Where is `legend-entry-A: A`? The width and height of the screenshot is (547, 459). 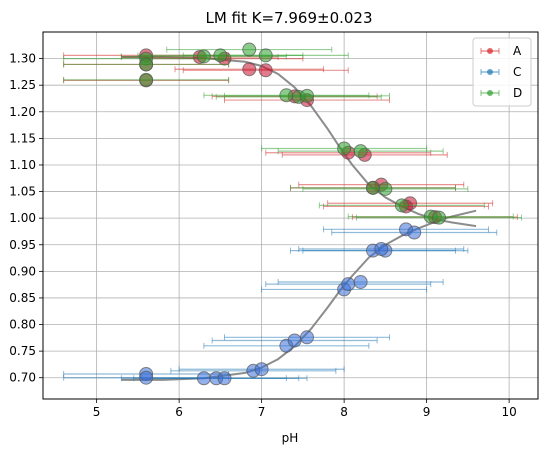 legend-entry-A: A is located at coordinates (501, 51).